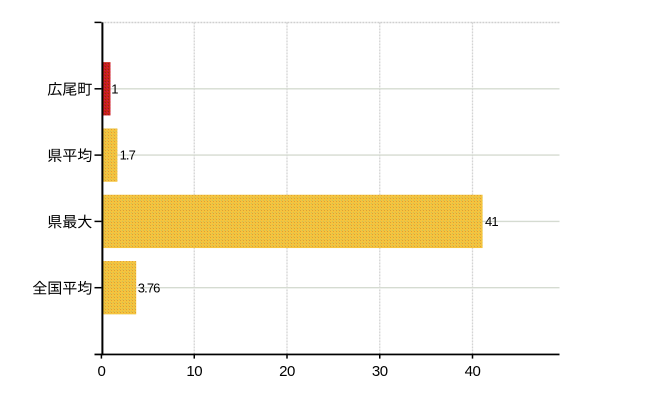 This screenshot has height=400, width=650. I want to click on svg-text: 1, so click(114, 88).